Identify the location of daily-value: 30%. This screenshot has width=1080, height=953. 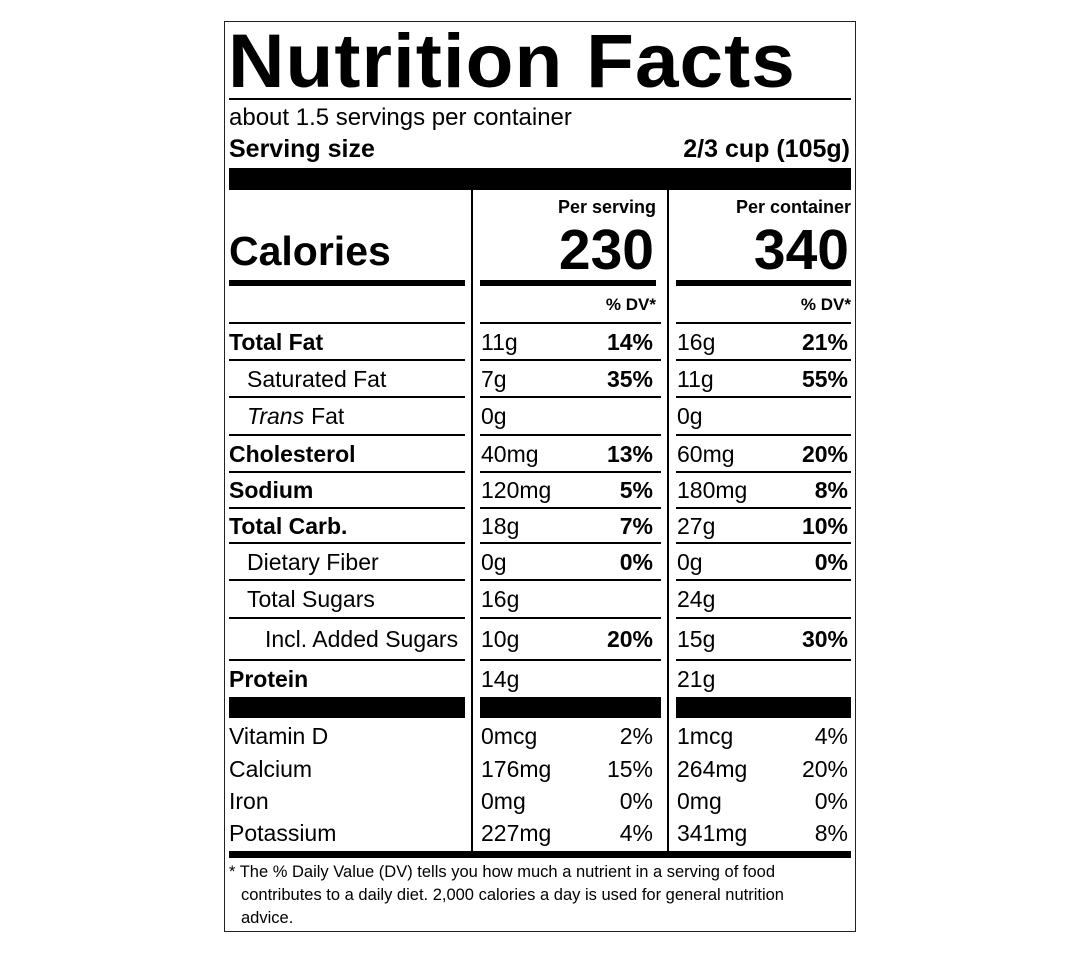
(824, 639).